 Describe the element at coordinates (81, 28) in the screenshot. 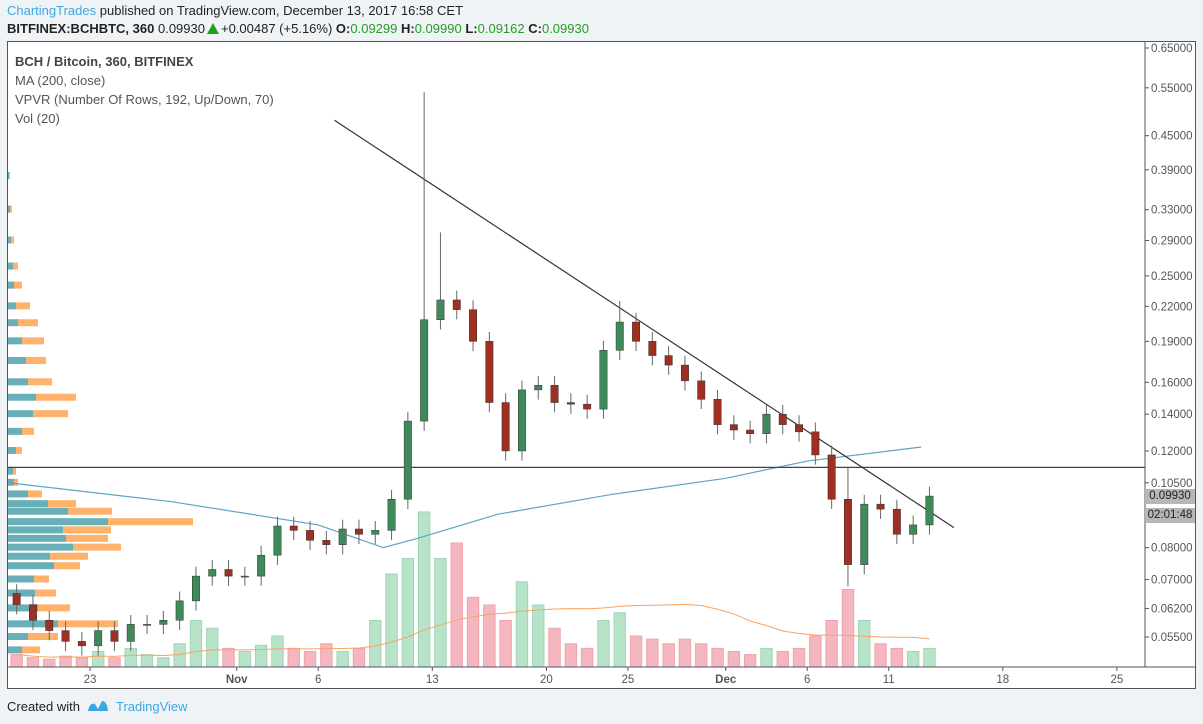

I see `symbol: BITFINEX:BCHBTC, 360` at that location.